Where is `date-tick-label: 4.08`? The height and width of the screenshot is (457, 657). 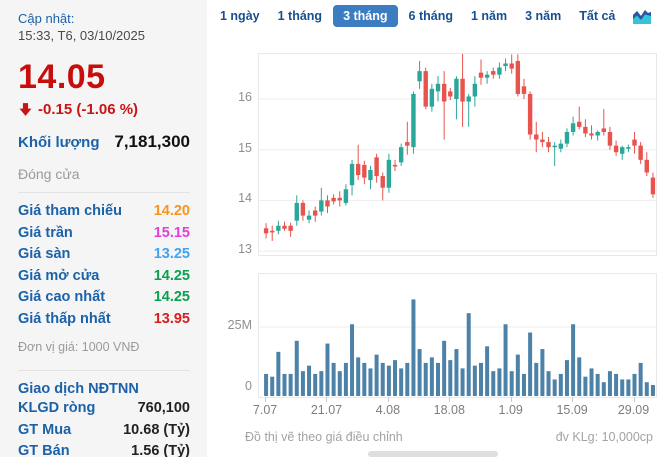
date-tick-label: 4.08 is located at coordinates (388, 410).